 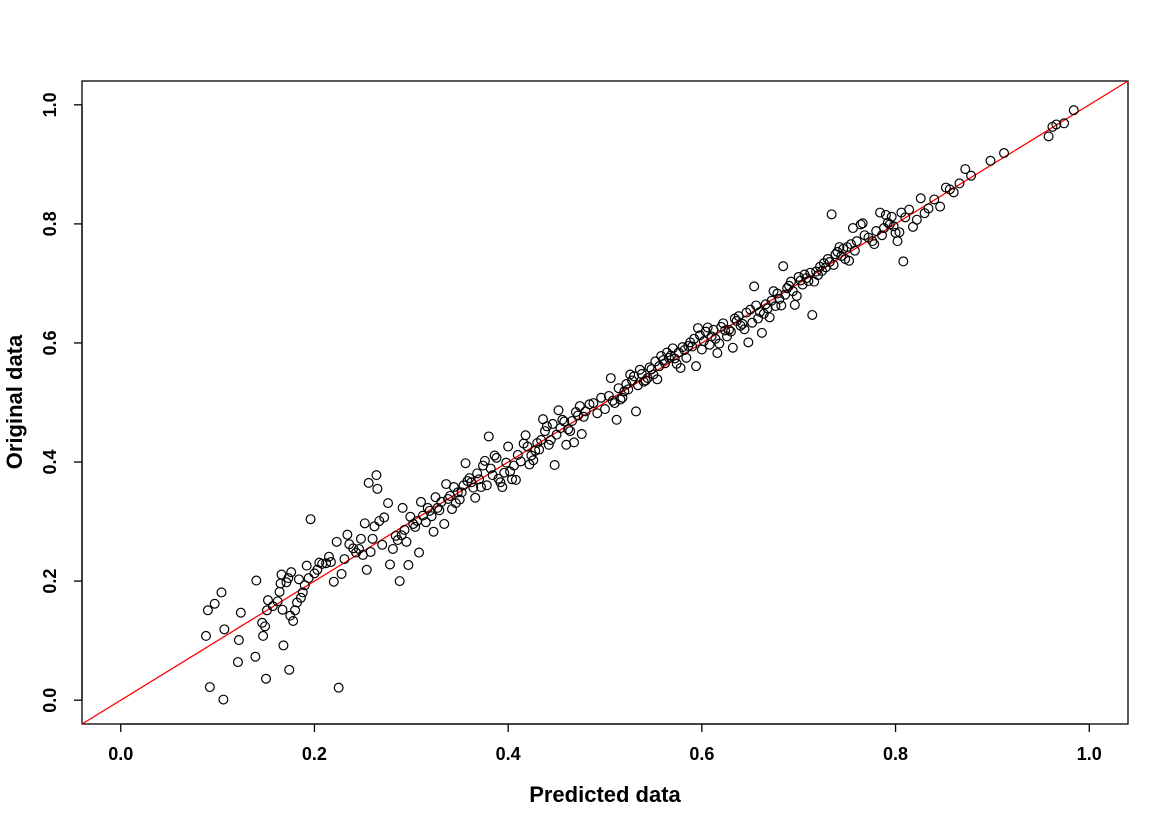 I want to click on y-tick-label: 0.6, so click(x=50, y=342).